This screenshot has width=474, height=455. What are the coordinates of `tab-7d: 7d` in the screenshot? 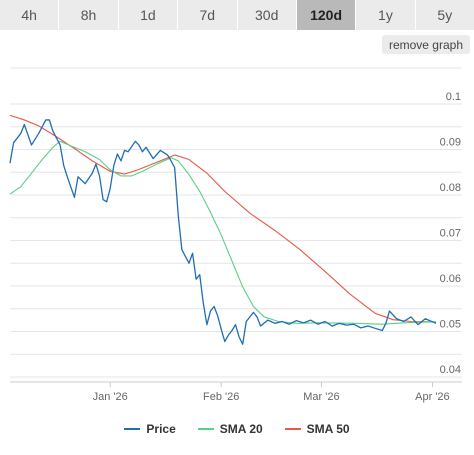 It's located at (208, 15).